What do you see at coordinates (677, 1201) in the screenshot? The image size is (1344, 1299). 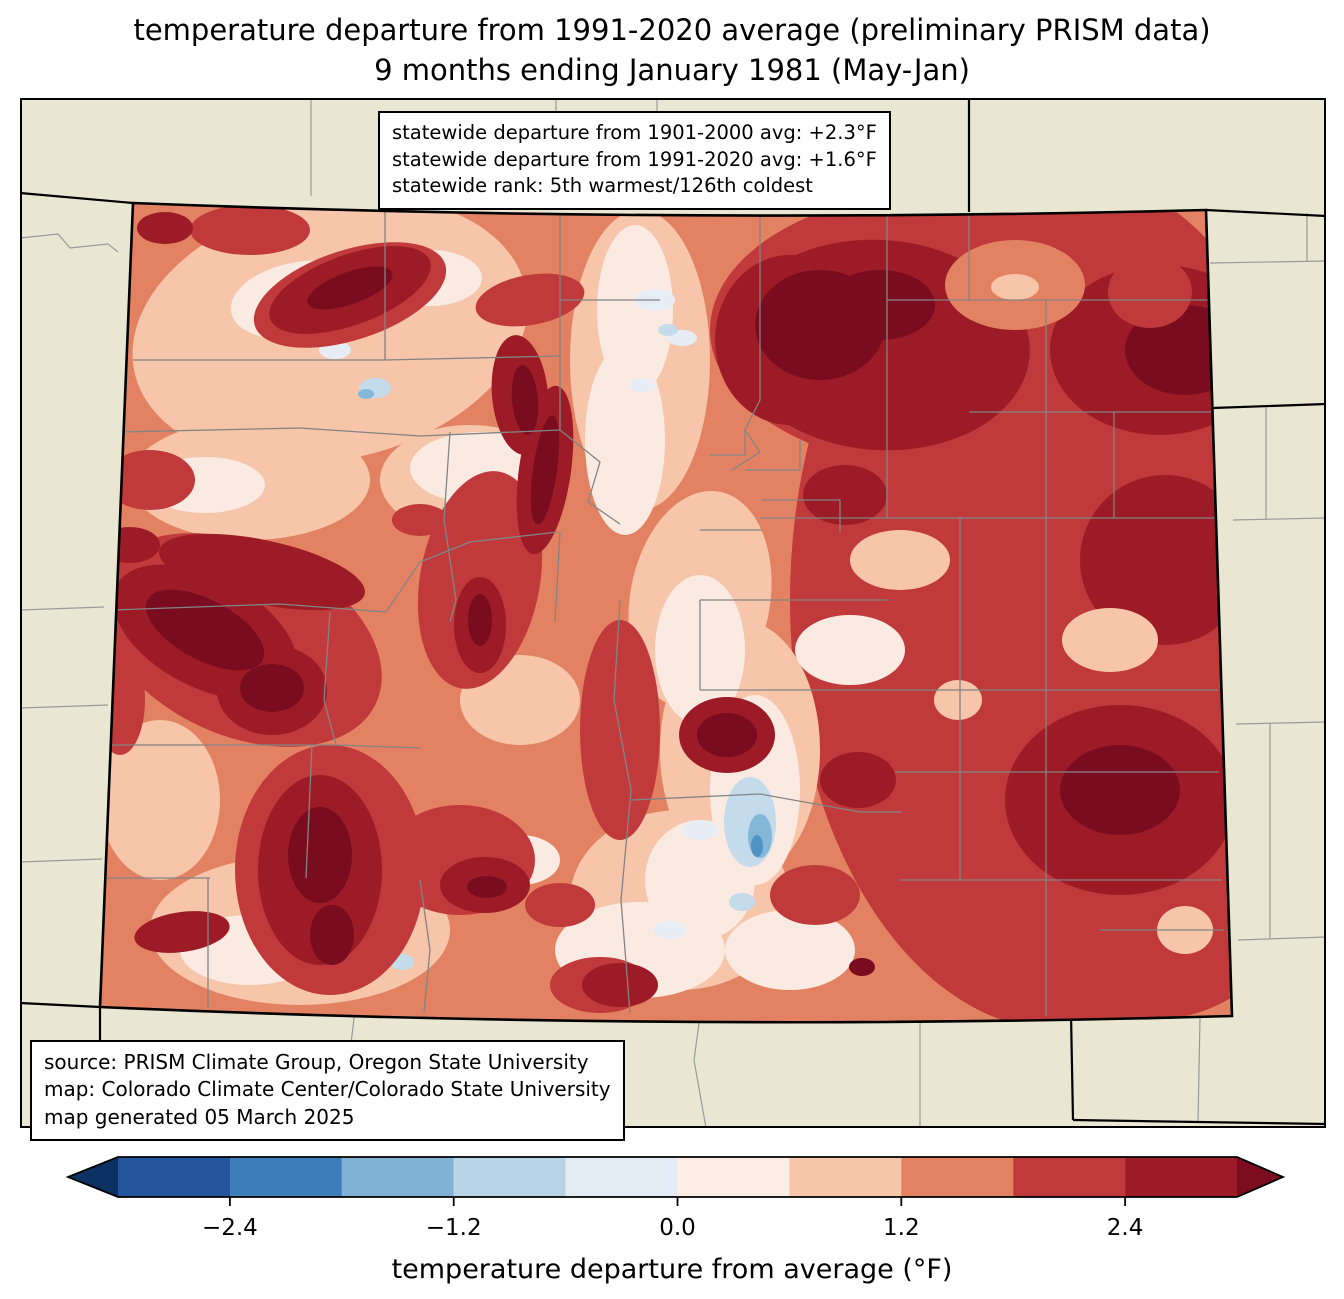 I see `colorbar-tick-marks` at bounding box center [677, 1201].